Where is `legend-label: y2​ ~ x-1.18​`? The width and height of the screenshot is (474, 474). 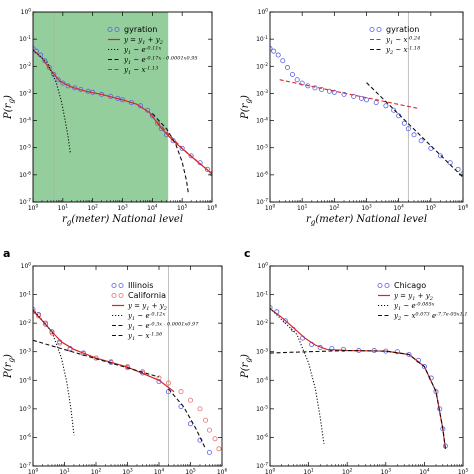 legend-label: y2​ ~ x-1.18​ is located at coordinates (402, 50).